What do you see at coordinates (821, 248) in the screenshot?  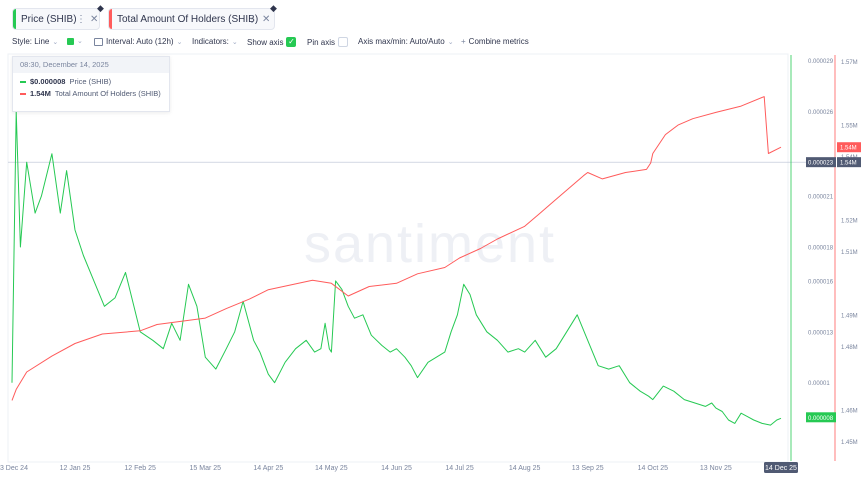 I see `price-tick-label: 0.000018` at bounding box center [821, 248].